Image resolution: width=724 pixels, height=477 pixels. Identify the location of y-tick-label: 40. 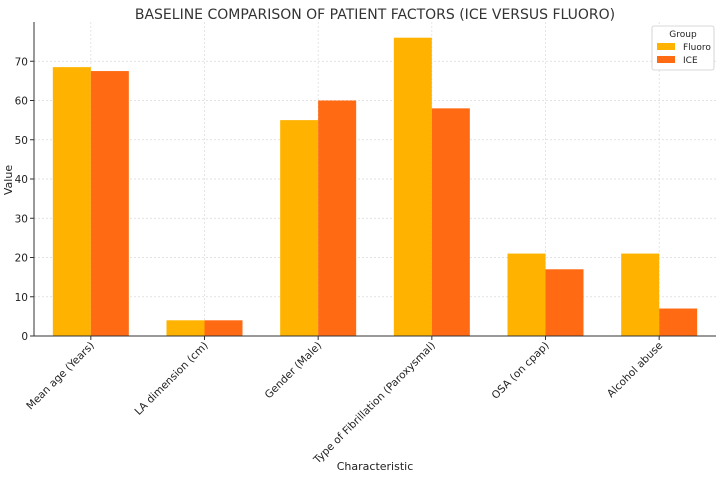
(21, 180).